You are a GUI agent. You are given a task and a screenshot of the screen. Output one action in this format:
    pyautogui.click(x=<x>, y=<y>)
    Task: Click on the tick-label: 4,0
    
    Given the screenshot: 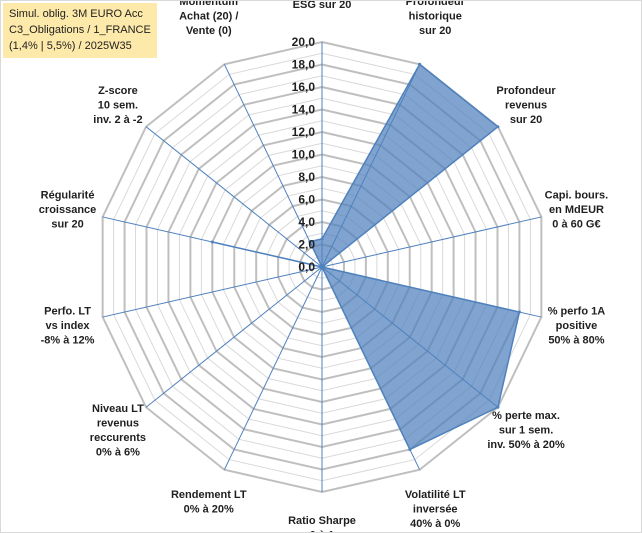 What is the action you would take?
    pyautogui.click(x=306, y=222)
    